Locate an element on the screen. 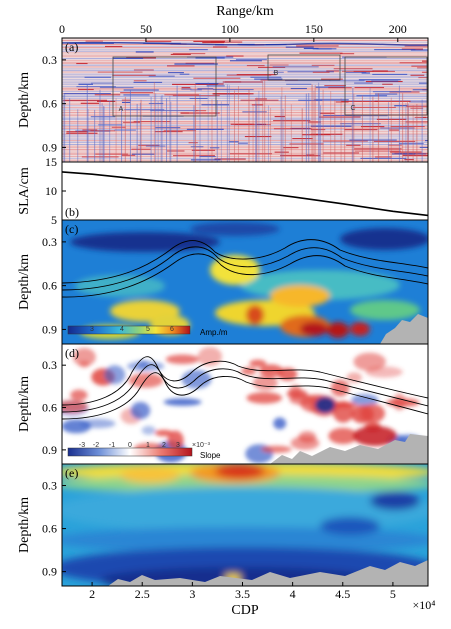 This screenshot has width=451, height=629. cdp-tick-label: 4 is located at coordinates (293, 594).